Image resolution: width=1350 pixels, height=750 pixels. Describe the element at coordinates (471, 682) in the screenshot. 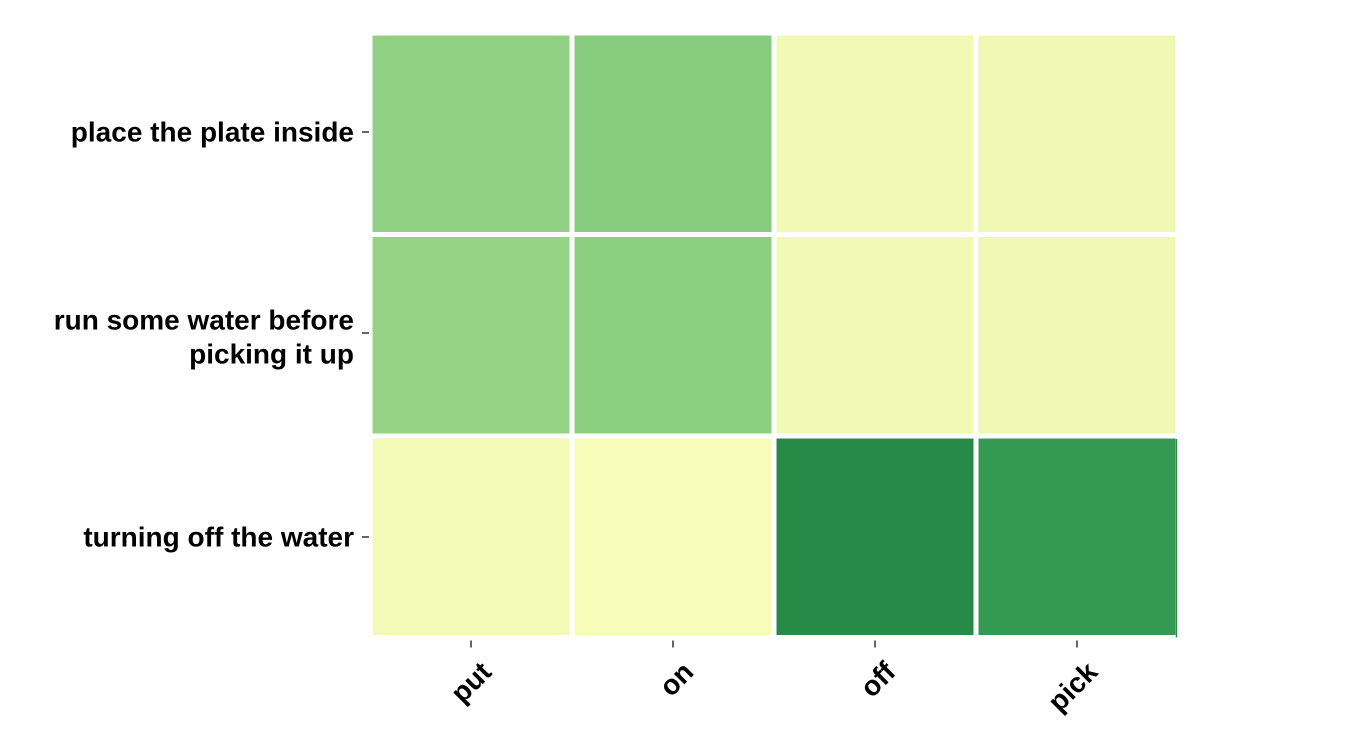

I see `x-tick-label: put` at that location.